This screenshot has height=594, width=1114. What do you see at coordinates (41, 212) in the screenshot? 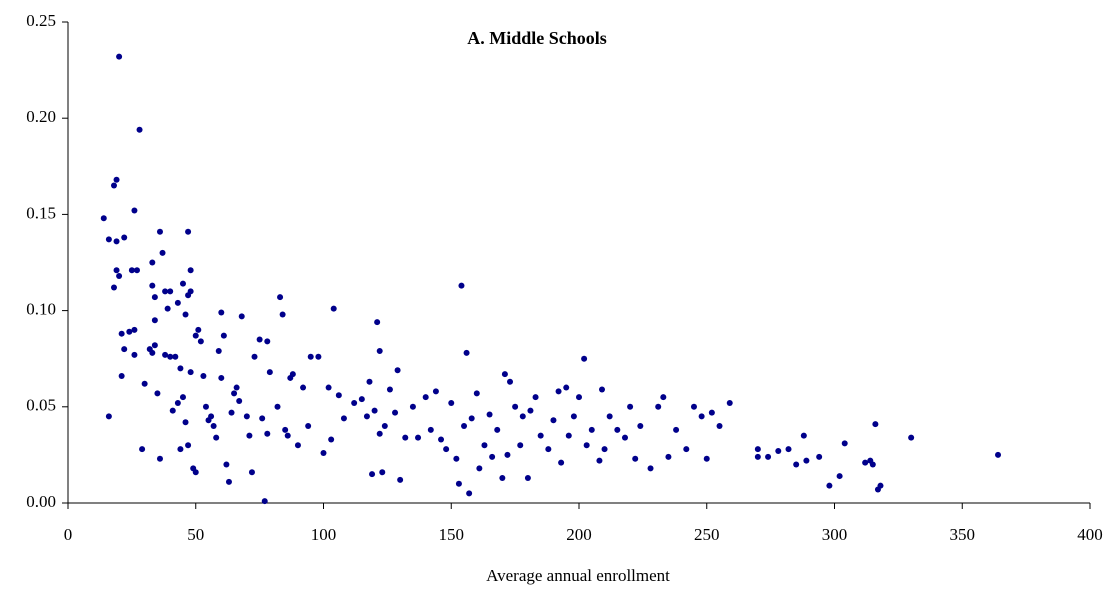
I see `y-tick-label: 0.15` at bounding box center [41, 212].